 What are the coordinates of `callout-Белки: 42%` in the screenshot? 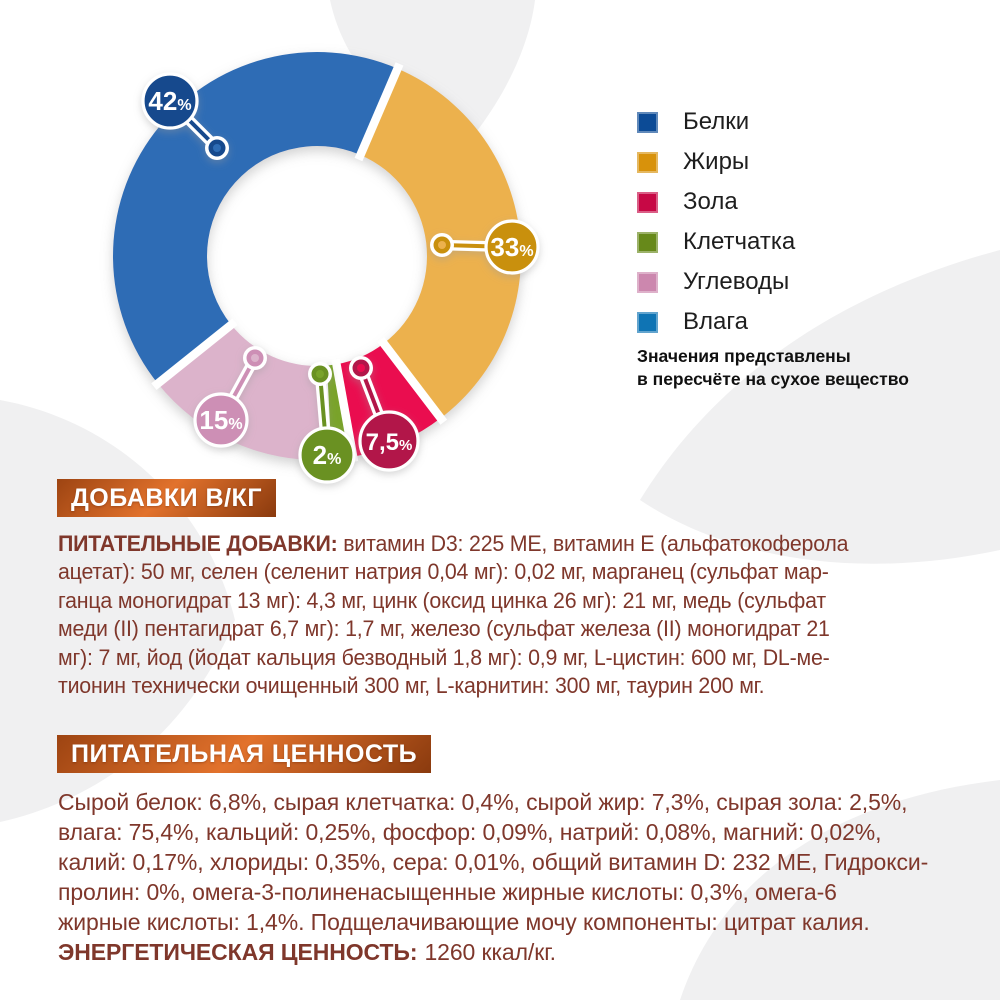 It's located at (185, 116).